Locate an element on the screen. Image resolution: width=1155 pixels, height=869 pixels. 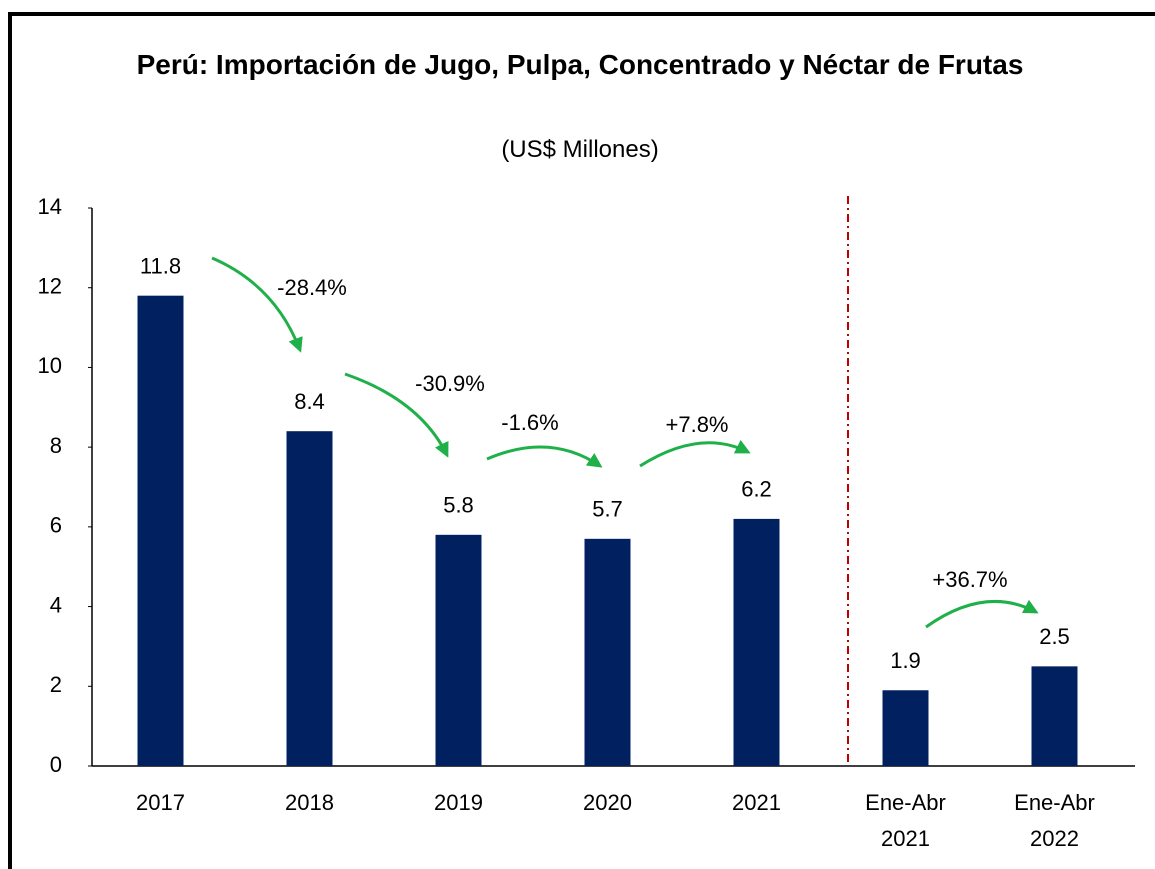
annotation: -28.4% is located at coordinates (312, 287).